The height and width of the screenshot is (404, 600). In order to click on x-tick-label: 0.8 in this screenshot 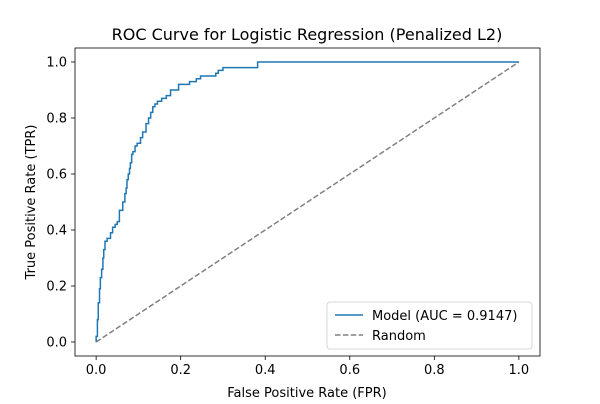, I will do `click(434, 370)`.